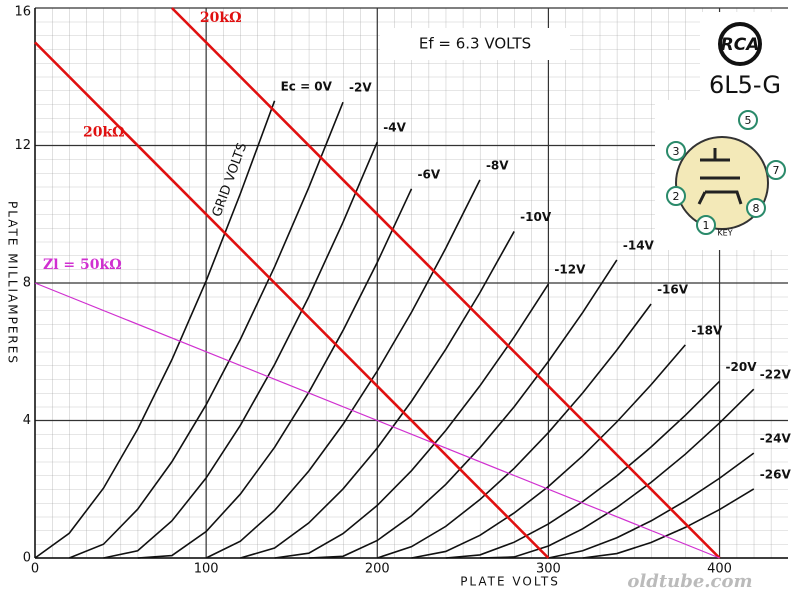  Describe the element at coordinates (13, 283) in the screenshot. I see `y-axis-title: PLATE MILLIAMPERES` at that location.